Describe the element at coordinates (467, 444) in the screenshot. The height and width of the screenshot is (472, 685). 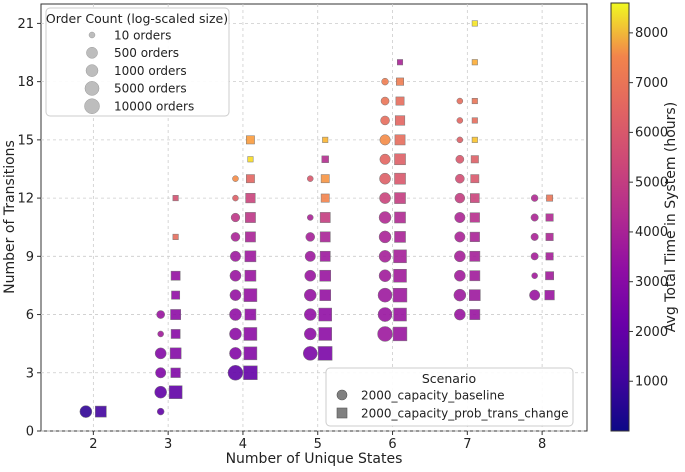
I see `x-tick-label: 7` at that location.